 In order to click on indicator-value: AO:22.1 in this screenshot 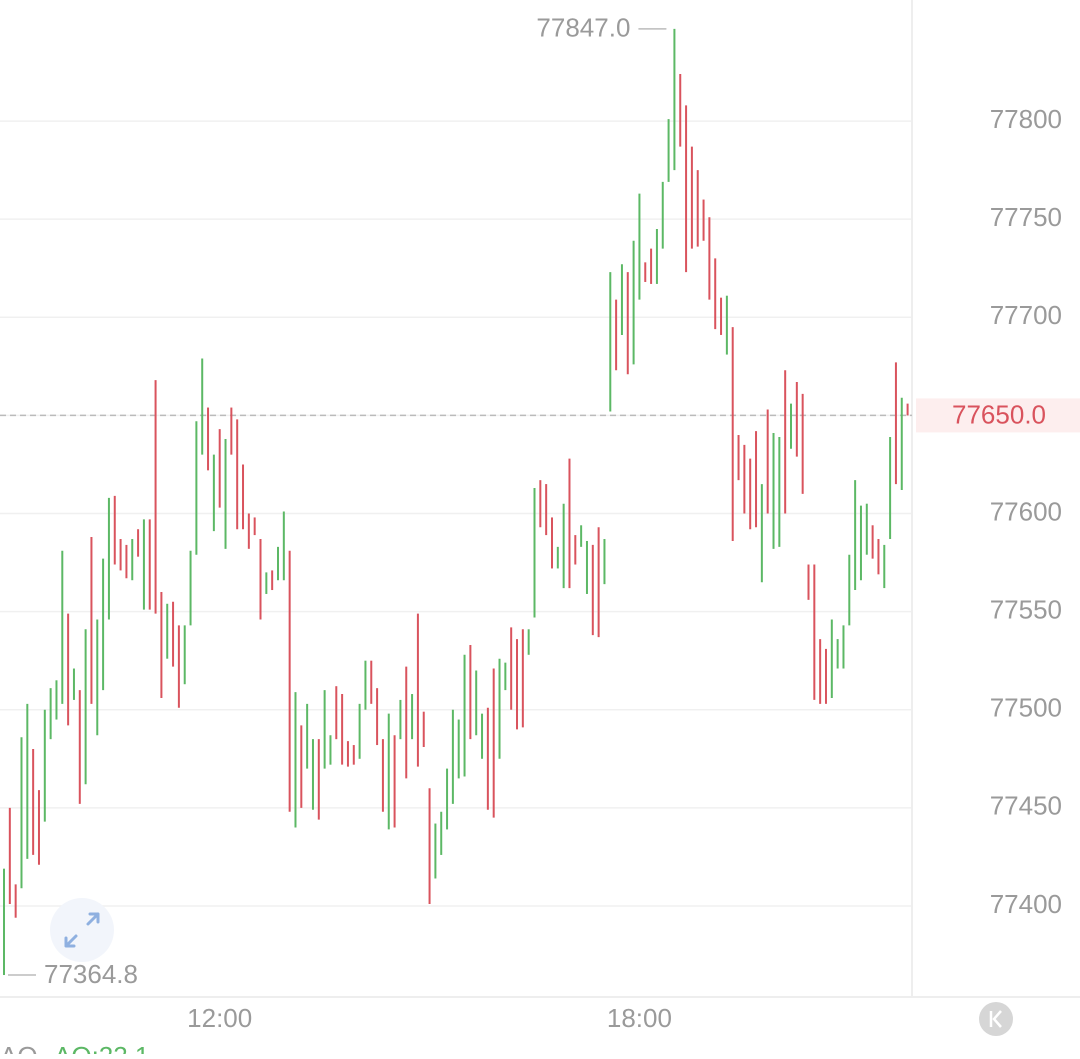, I will do `click(101, 1047)`.